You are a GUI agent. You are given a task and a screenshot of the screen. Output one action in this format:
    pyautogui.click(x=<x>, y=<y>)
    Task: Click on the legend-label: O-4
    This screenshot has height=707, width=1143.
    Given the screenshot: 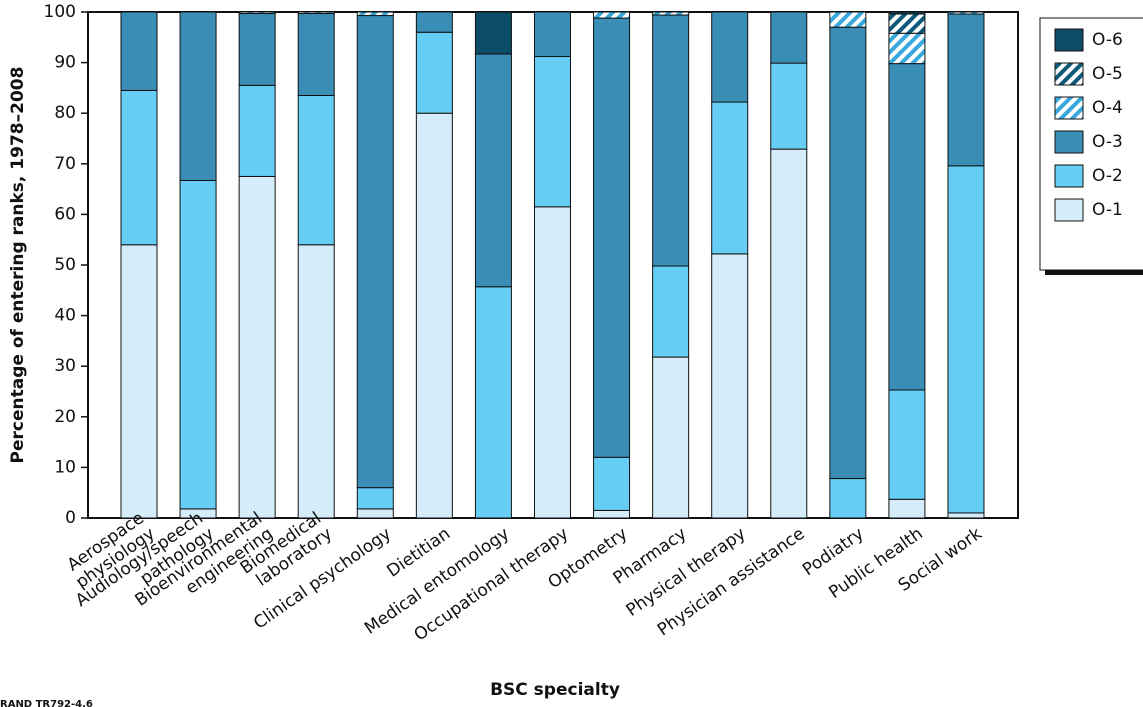 What is the action you would take?
    pyautogui.click(x=1107, y=108)
    